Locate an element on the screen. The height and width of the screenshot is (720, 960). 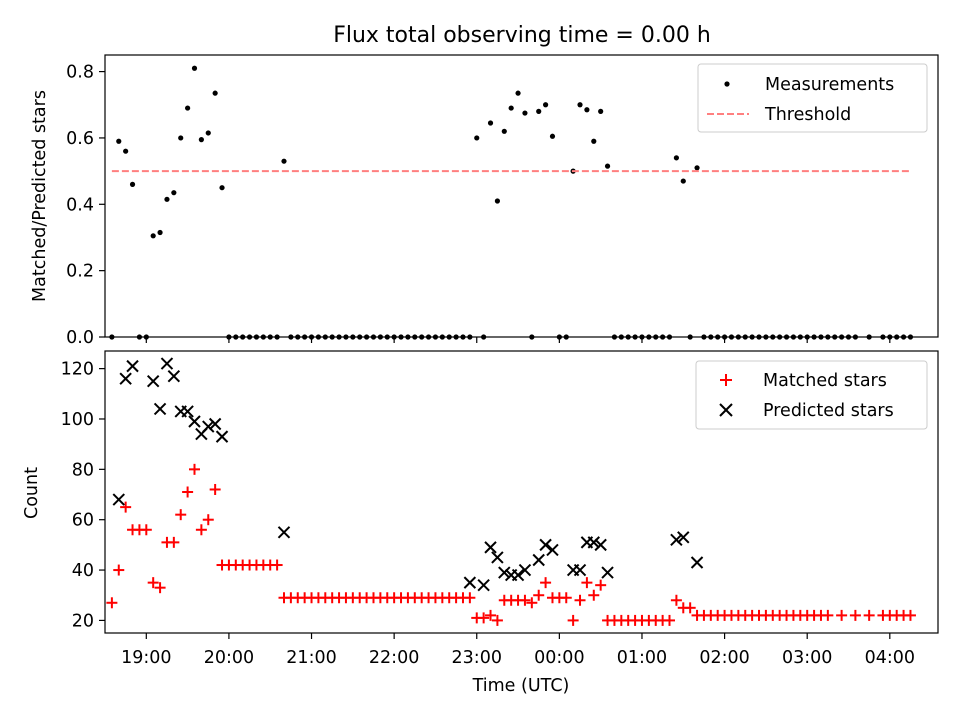
x-tick-label: 00:00 is located at coordinates (559, 658).